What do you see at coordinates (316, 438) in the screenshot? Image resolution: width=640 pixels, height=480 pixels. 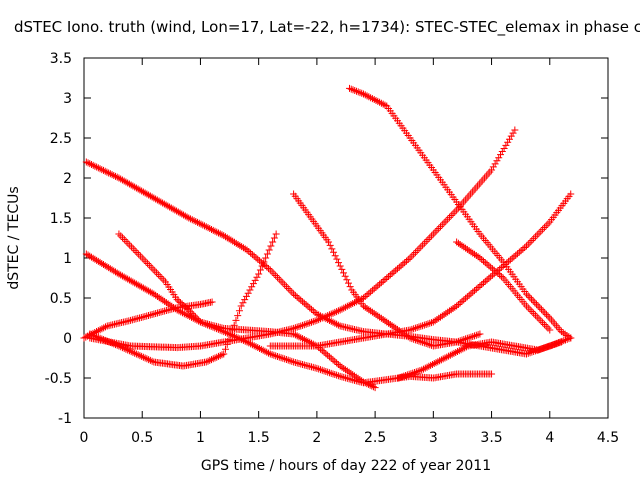 I see `x-tick-label: 2` at bounding box center [316, 438].